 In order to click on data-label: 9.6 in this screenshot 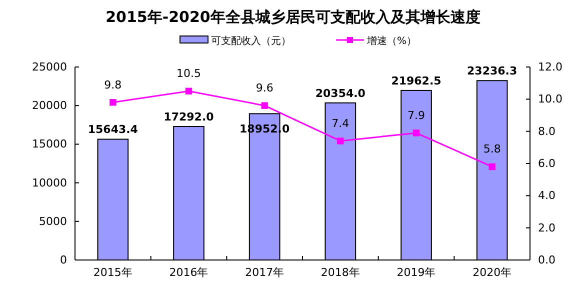, I will do `click(265, 88)`.